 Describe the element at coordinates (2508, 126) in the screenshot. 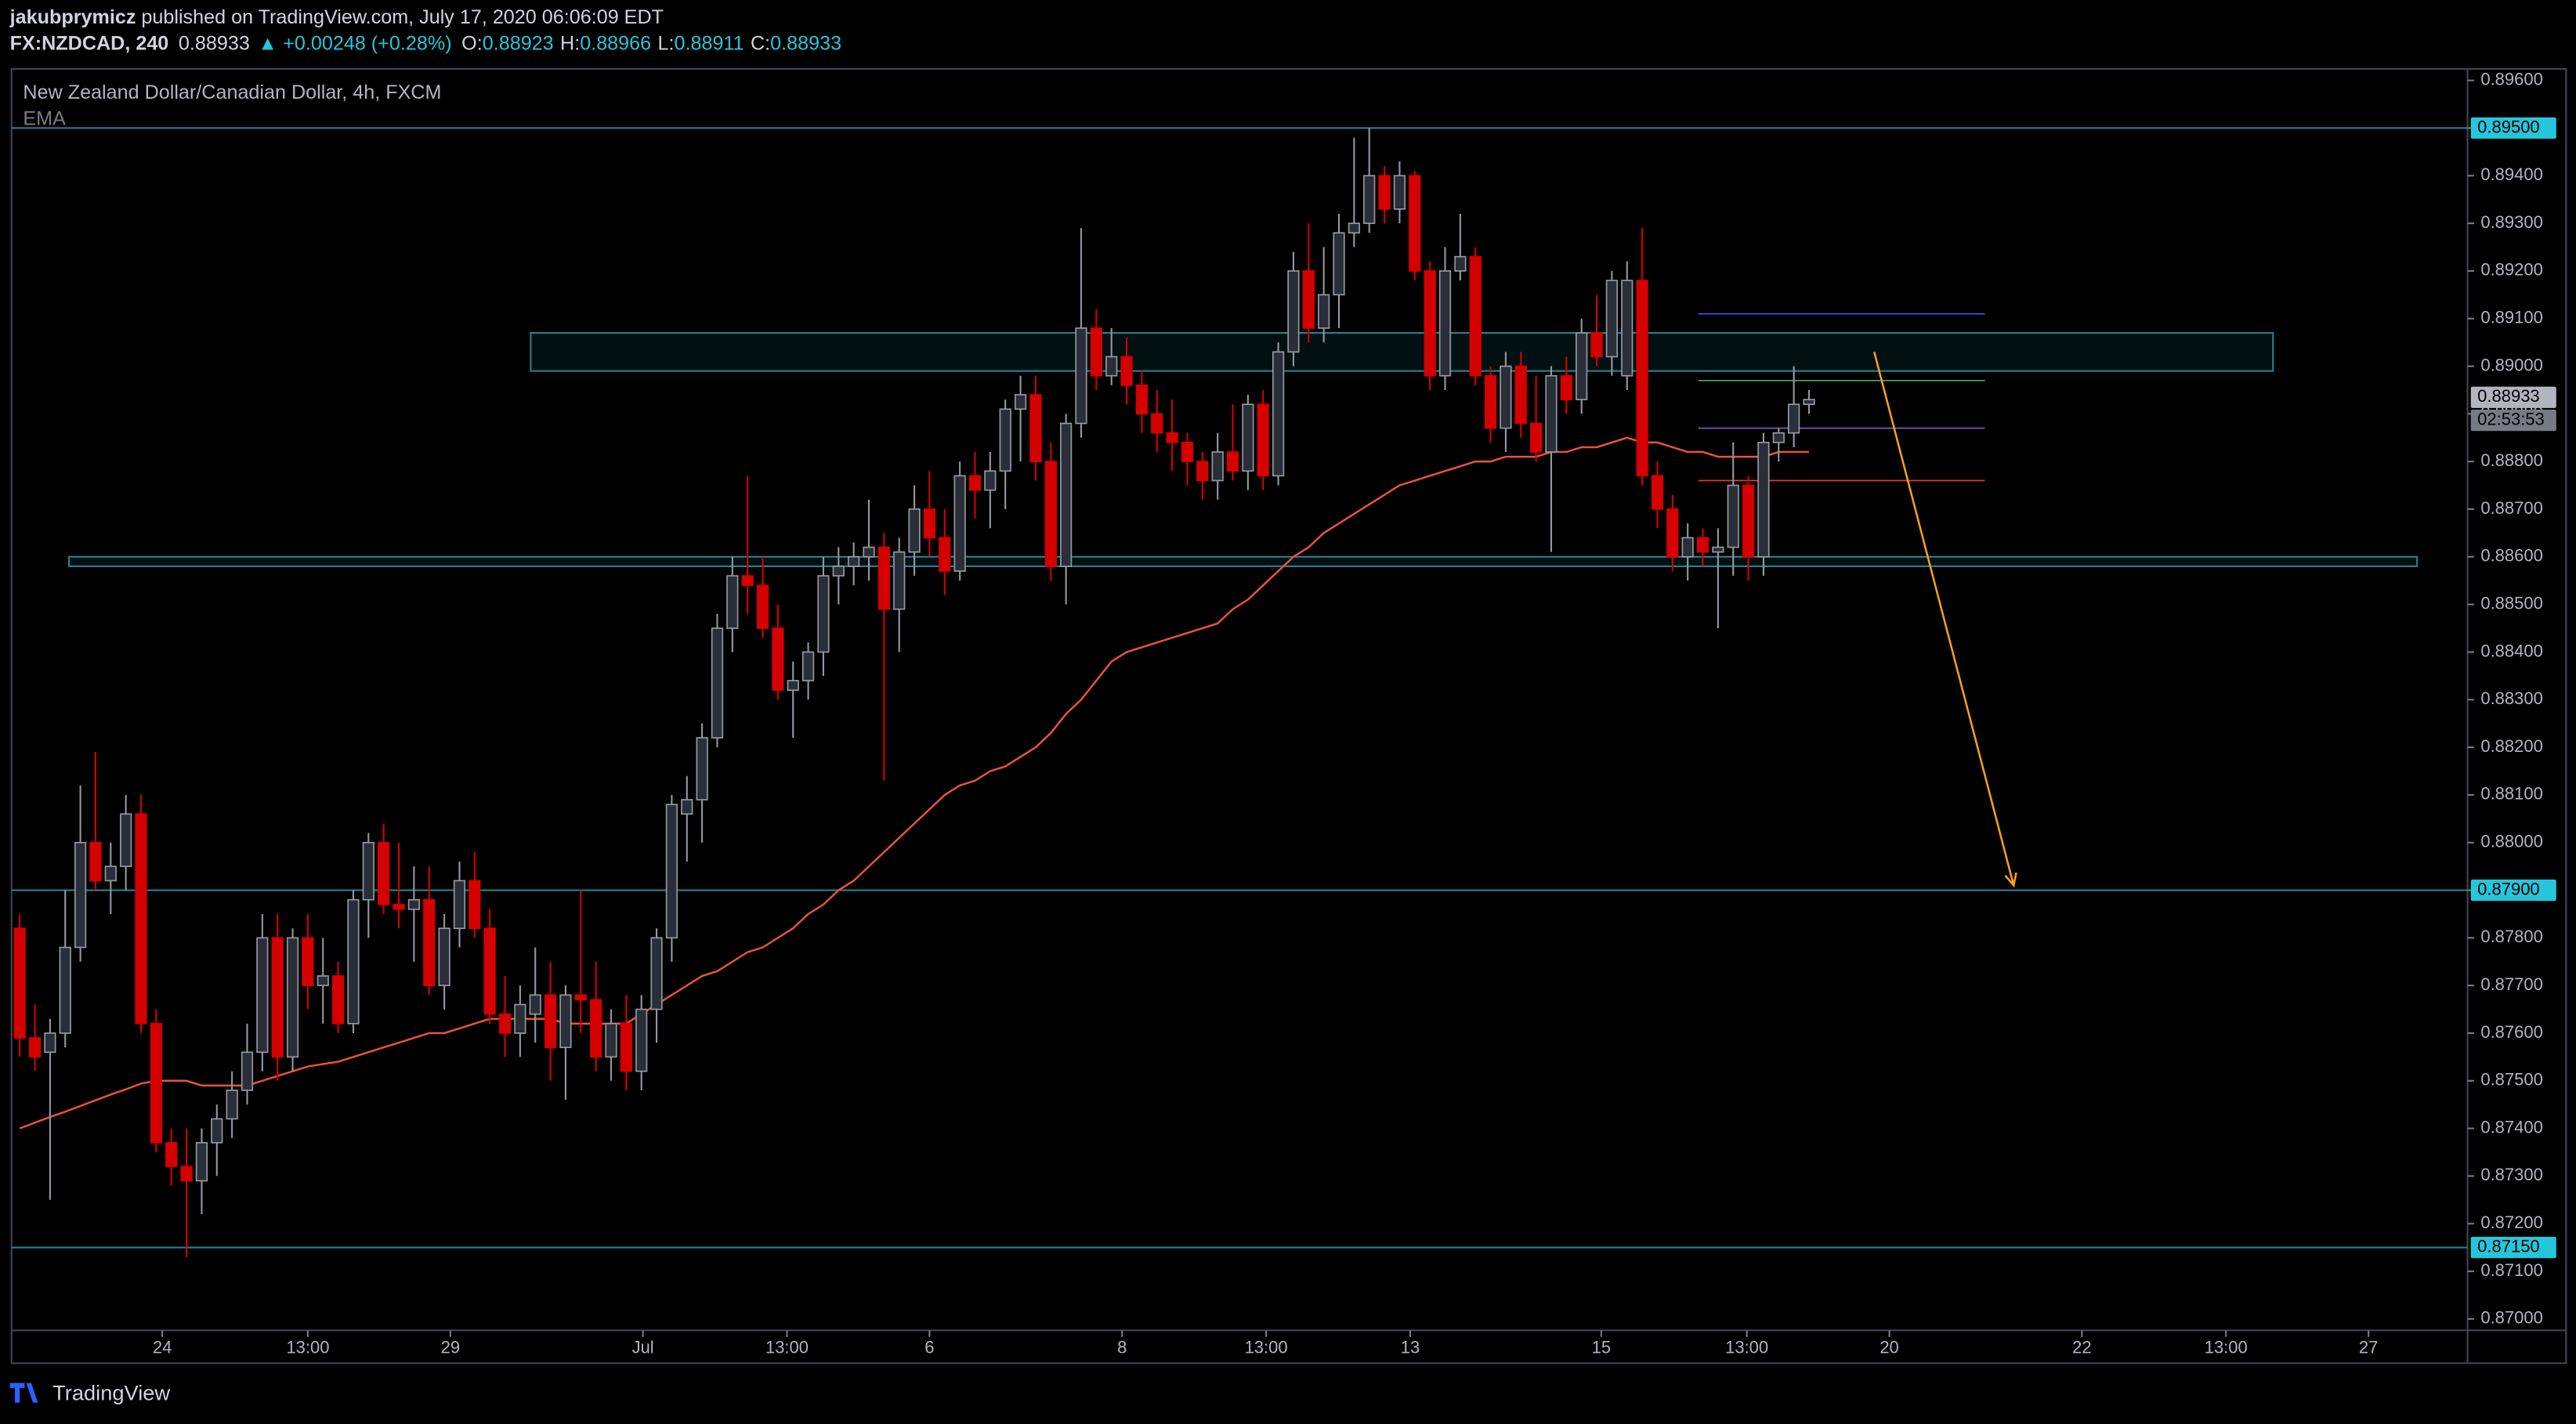

I see `level-label: 0.89500` at that location.